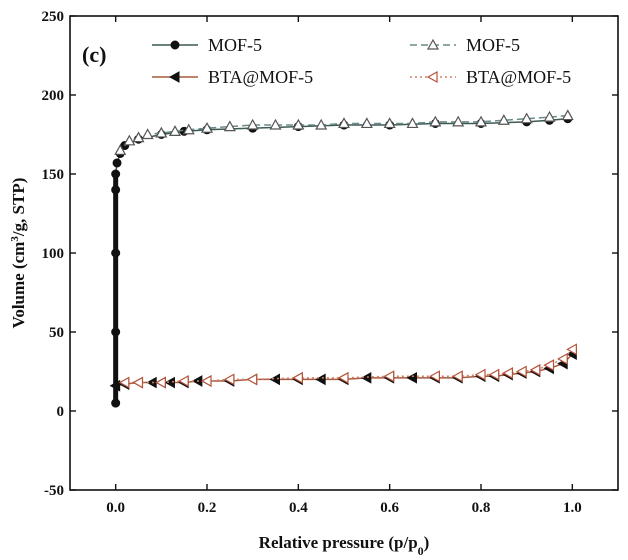  Describe the element at coordinates (53, 254) in the screenshot. I see `y-tick-label: 100` at that location.